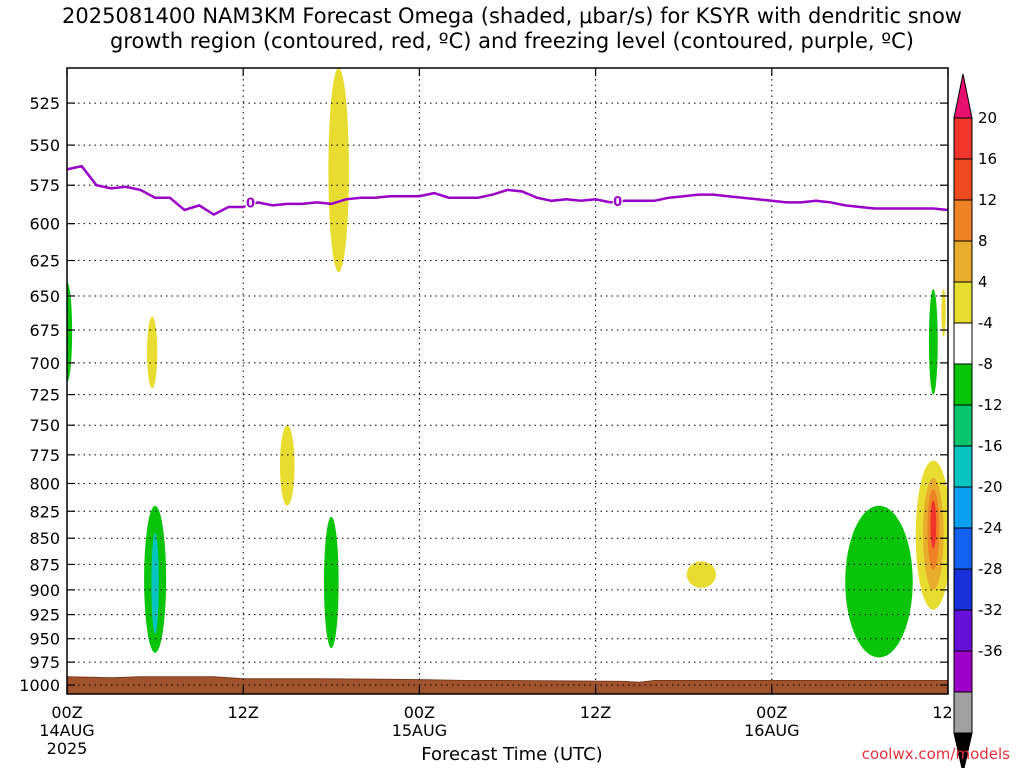 The height and width of the screenshot is (768, 1024). Describe the element at coordinates (44, 590) in the screenshot. I see `y-tick-label: 900` at that location.